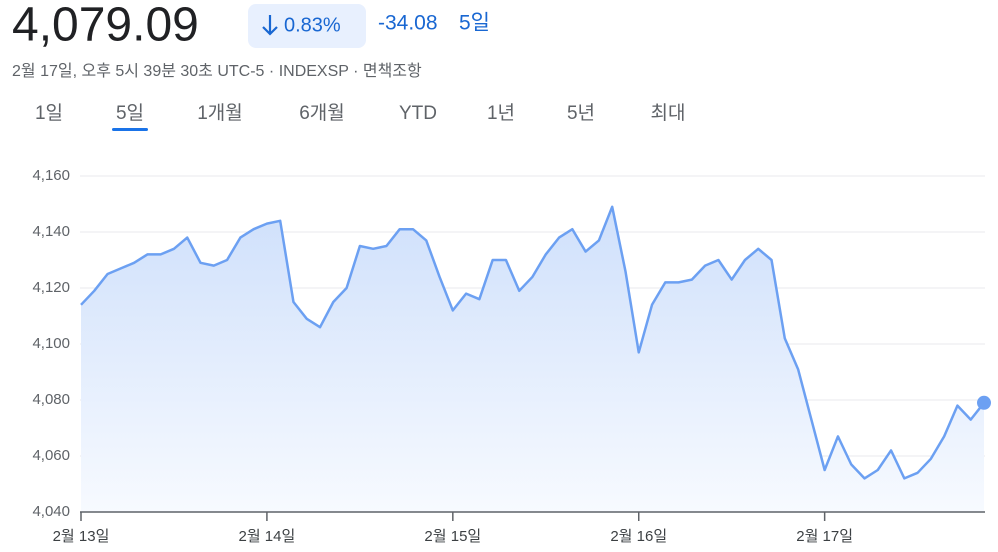  What do you see at coordinates (51, 343) in the screenshot?
I see `y-tick-label: 4,100` at bounding box center [51, 343].